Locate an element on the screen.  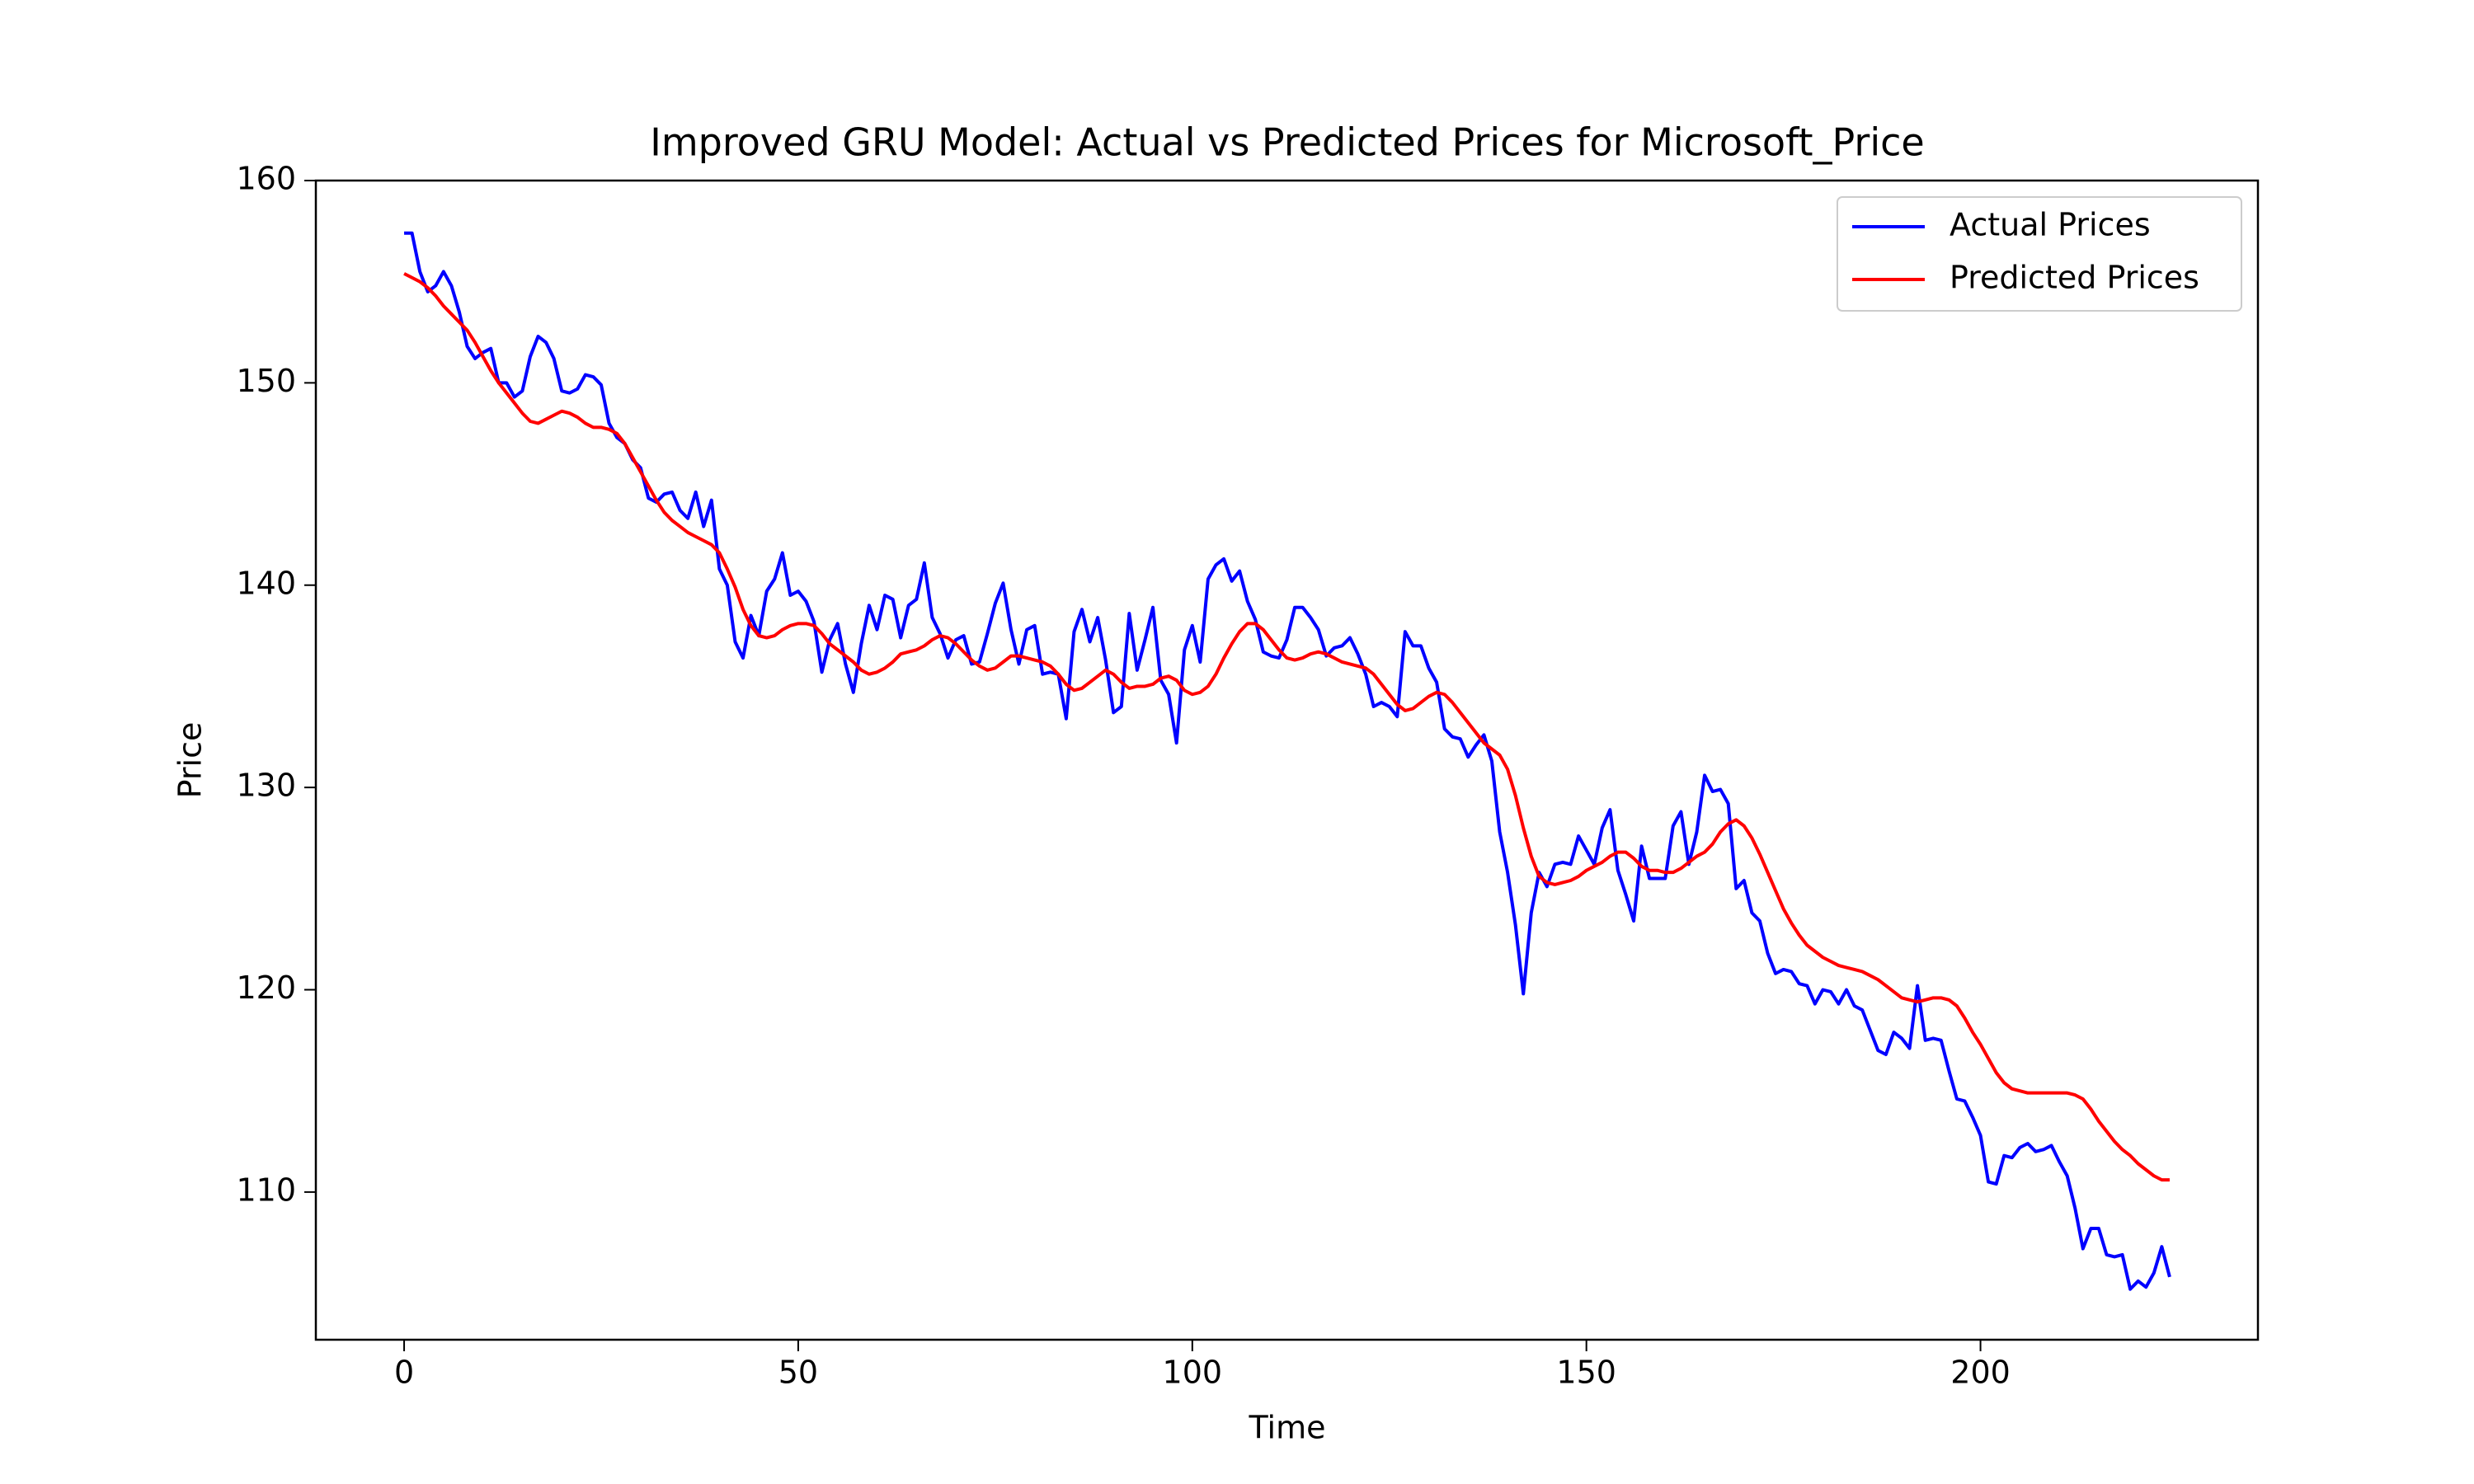
legend-box is located at coordinates (2039, 254).